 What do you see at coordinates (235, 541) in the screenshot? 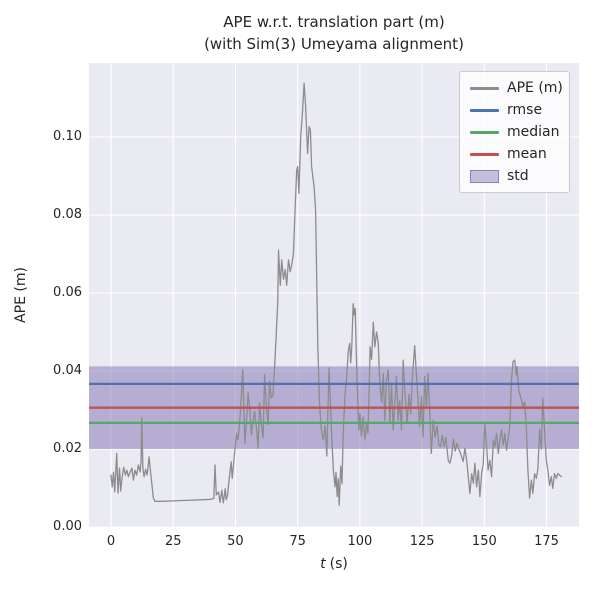
I see `x-tick-50: 50` at bounding box center [235, 541].